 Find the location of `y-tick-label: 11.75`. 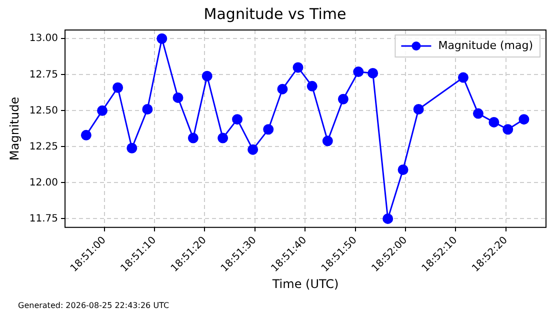

y-tick-label: 11.75 is located at coordinates (43, 218).